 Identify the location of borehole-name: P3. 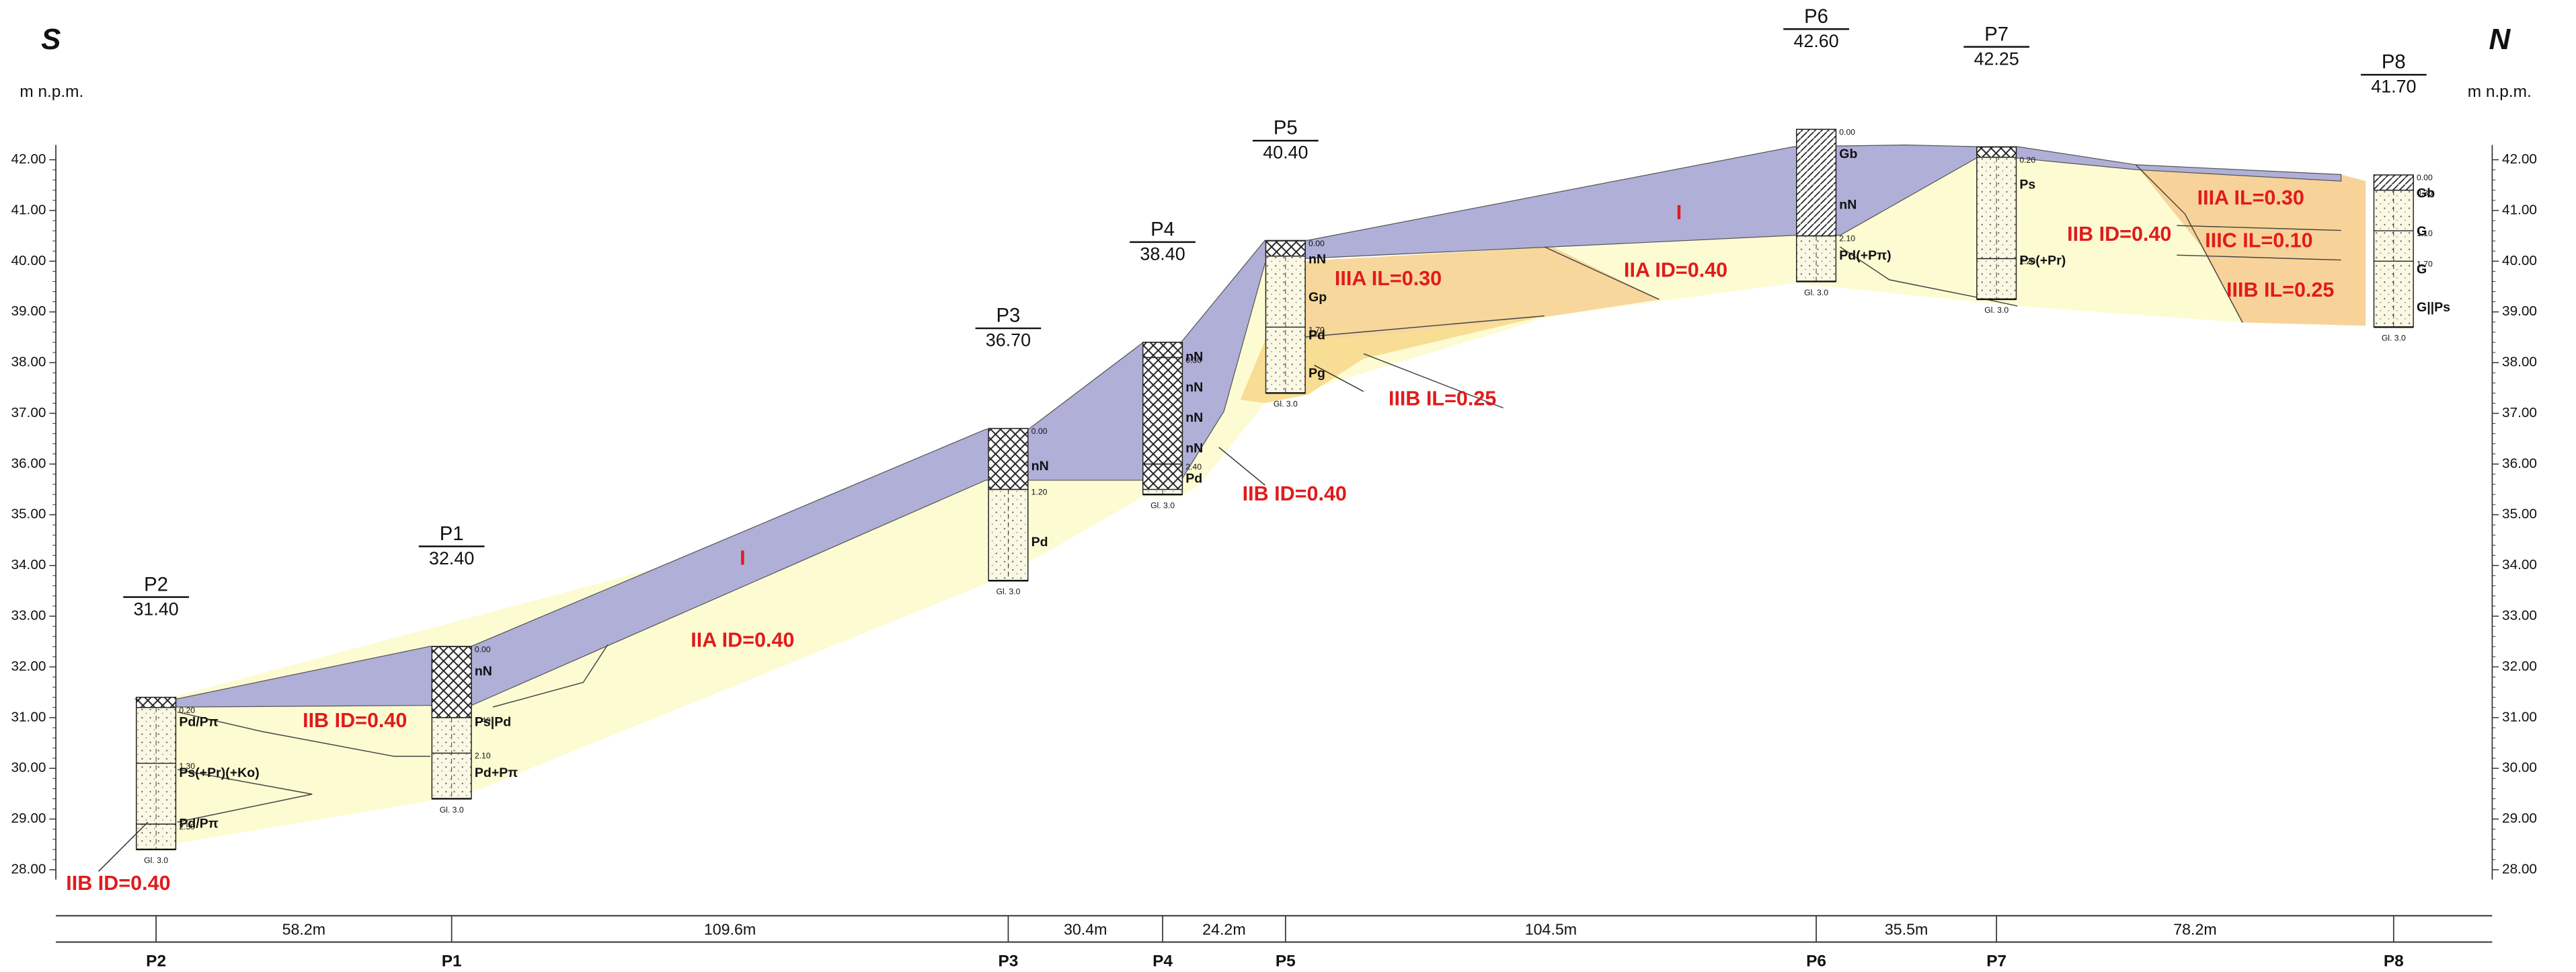
(1009, 316).